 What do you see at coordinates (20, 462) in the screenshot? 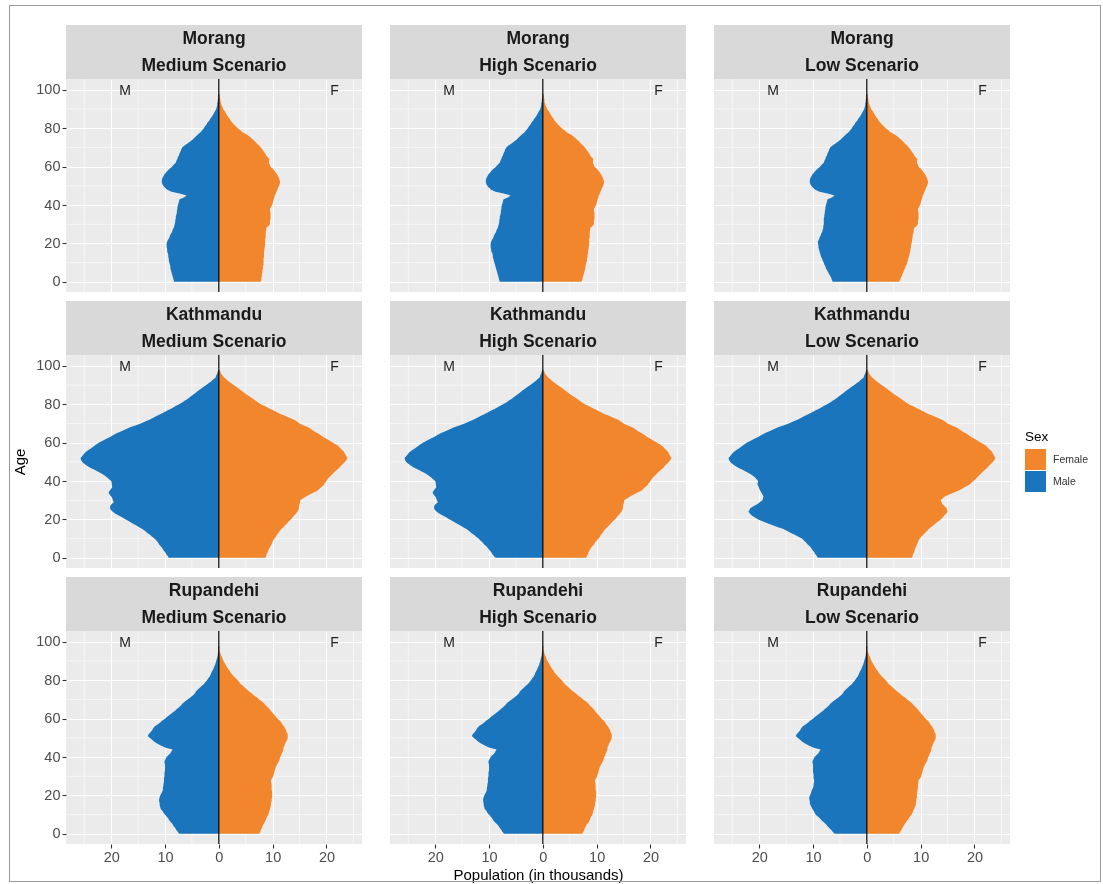
I see `y-axis-title: Age` at bounding box center [20, 462].